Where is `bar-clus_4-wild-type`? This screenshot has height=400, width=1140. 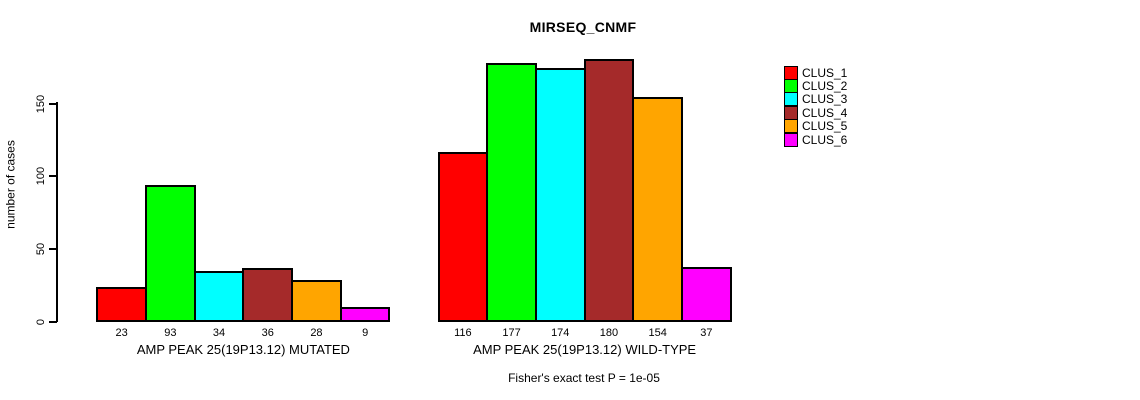
bar-clus_4-wild-type is located at coordinates (609, 190).